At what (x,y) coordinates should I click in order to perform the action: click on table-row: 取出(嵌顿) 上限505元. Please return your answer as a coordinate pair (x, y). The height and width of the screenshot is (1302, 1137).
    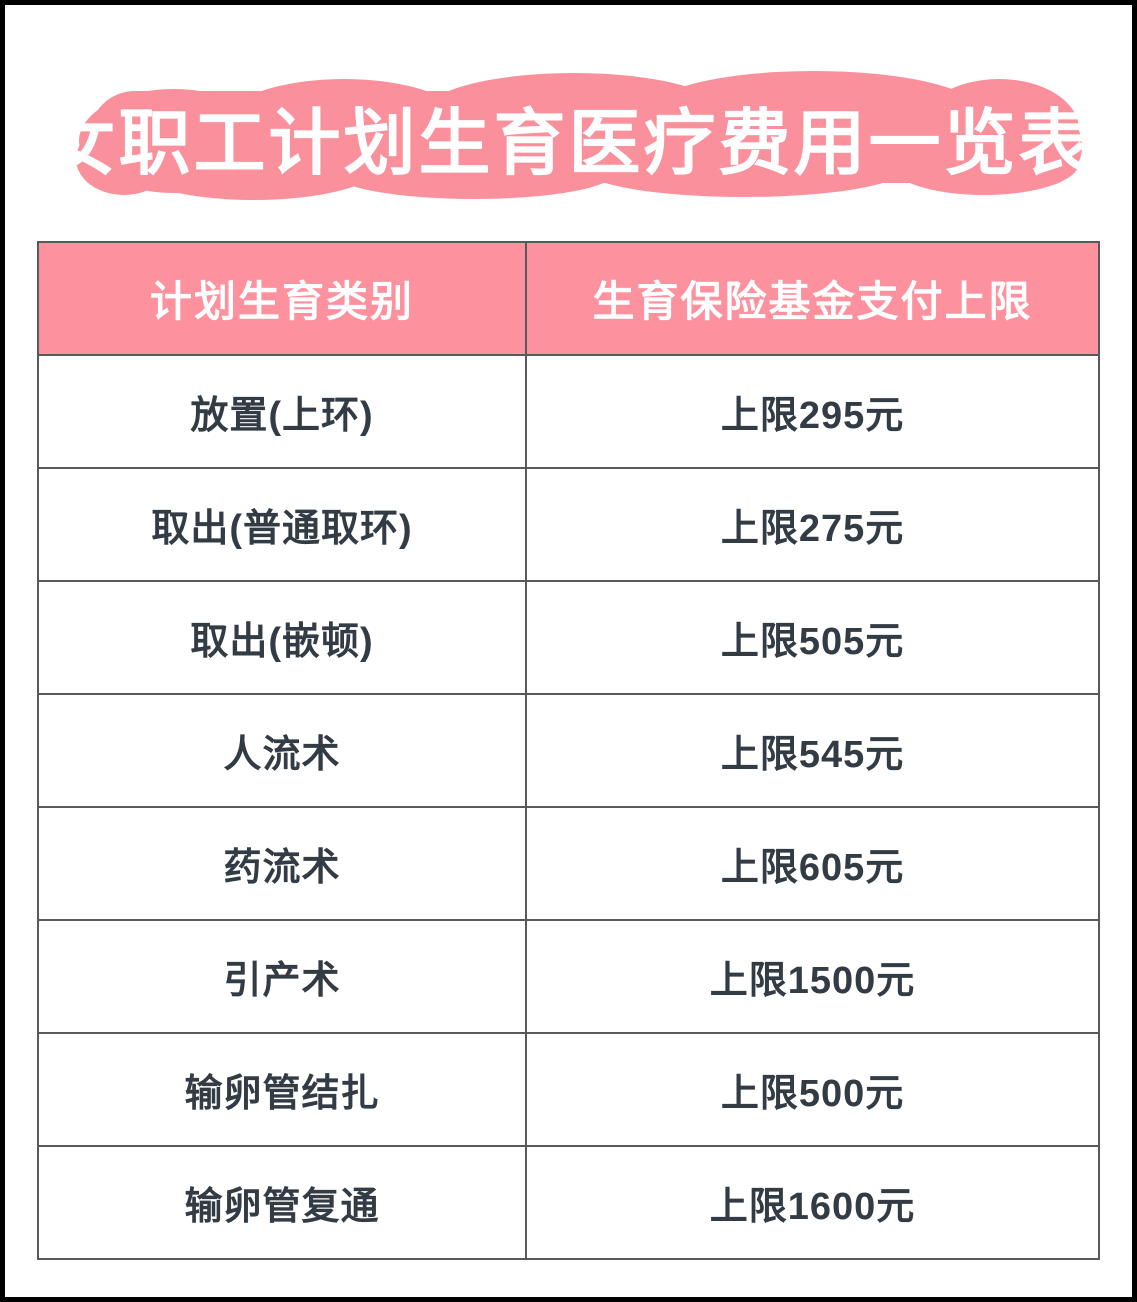
    Looking at the image, I should click on (568, 637).